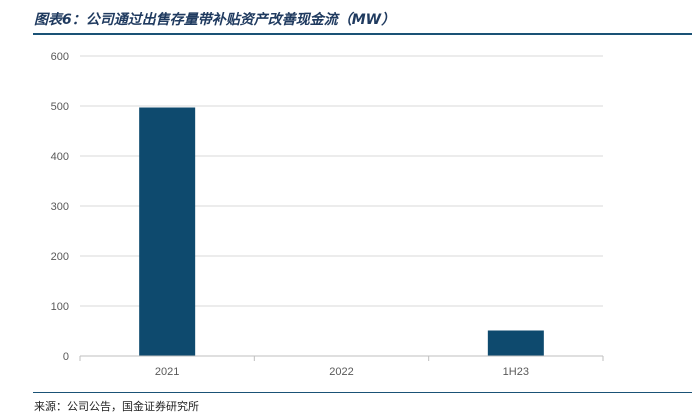 The height and width of the screenshot is (414, 692). Describe the element at coordinates (516, 372) in the screenshot. I see `x-tick-label: 1H23` at that location.